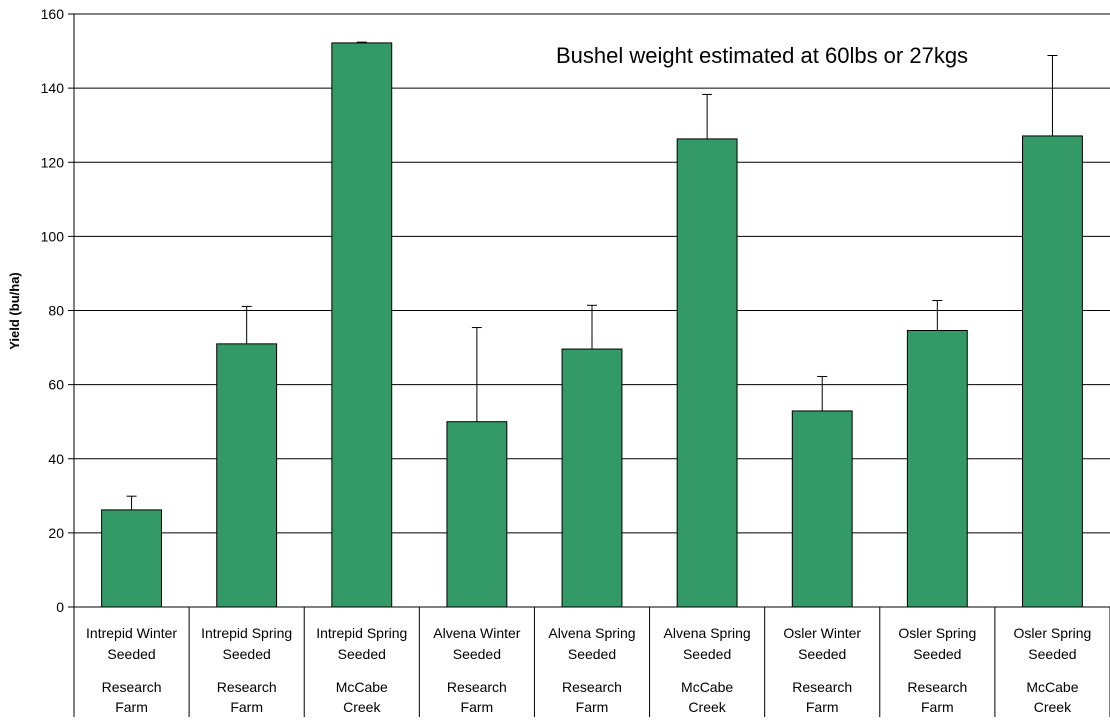 The image size is (1110, 722). I want to click on category-label-line1: Intrepid Winter, so click(131, 633).